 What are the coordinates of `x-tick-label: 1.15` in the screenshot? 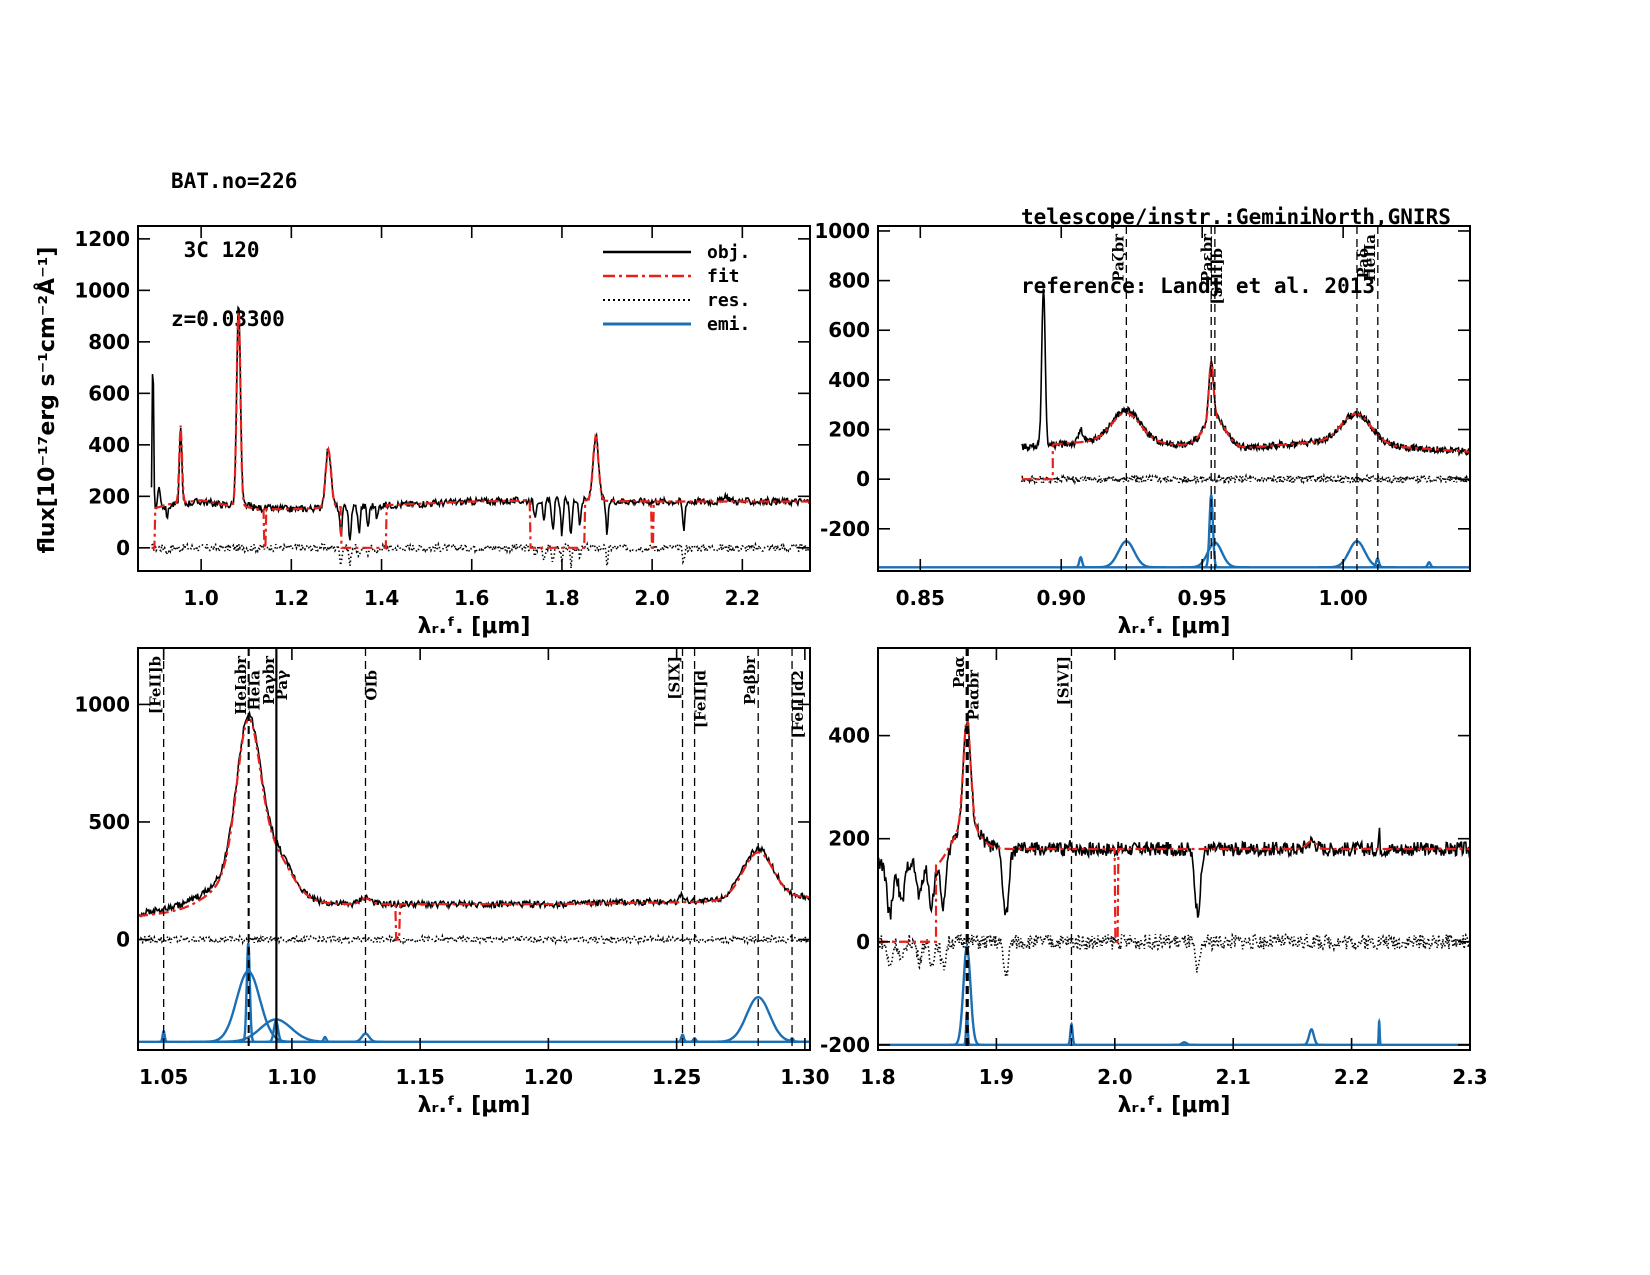 It's located at (419, 1077).